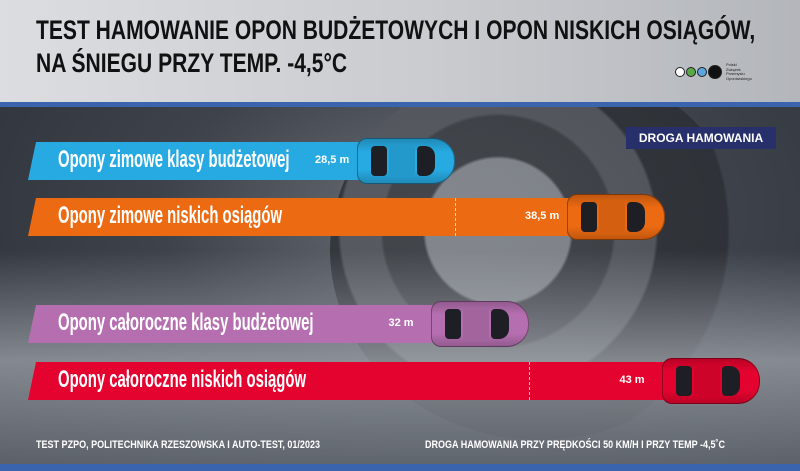 The image size is (800, 471). What do you see at coordinates (401, 323) in the screenshot?
I see `bar-value-label: 32 m` at bounding box center [401, 323].